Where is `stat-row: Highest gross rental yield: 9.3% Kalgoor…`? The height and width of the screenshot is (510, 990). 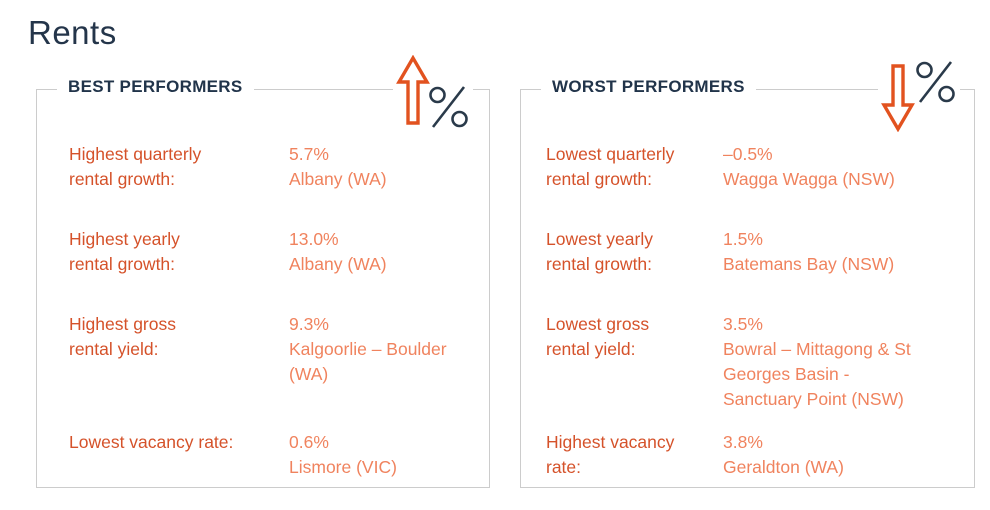 stat-row: Highest gross rental yield: 9.3% Kalgoor… is located at coordinates (258, 349).